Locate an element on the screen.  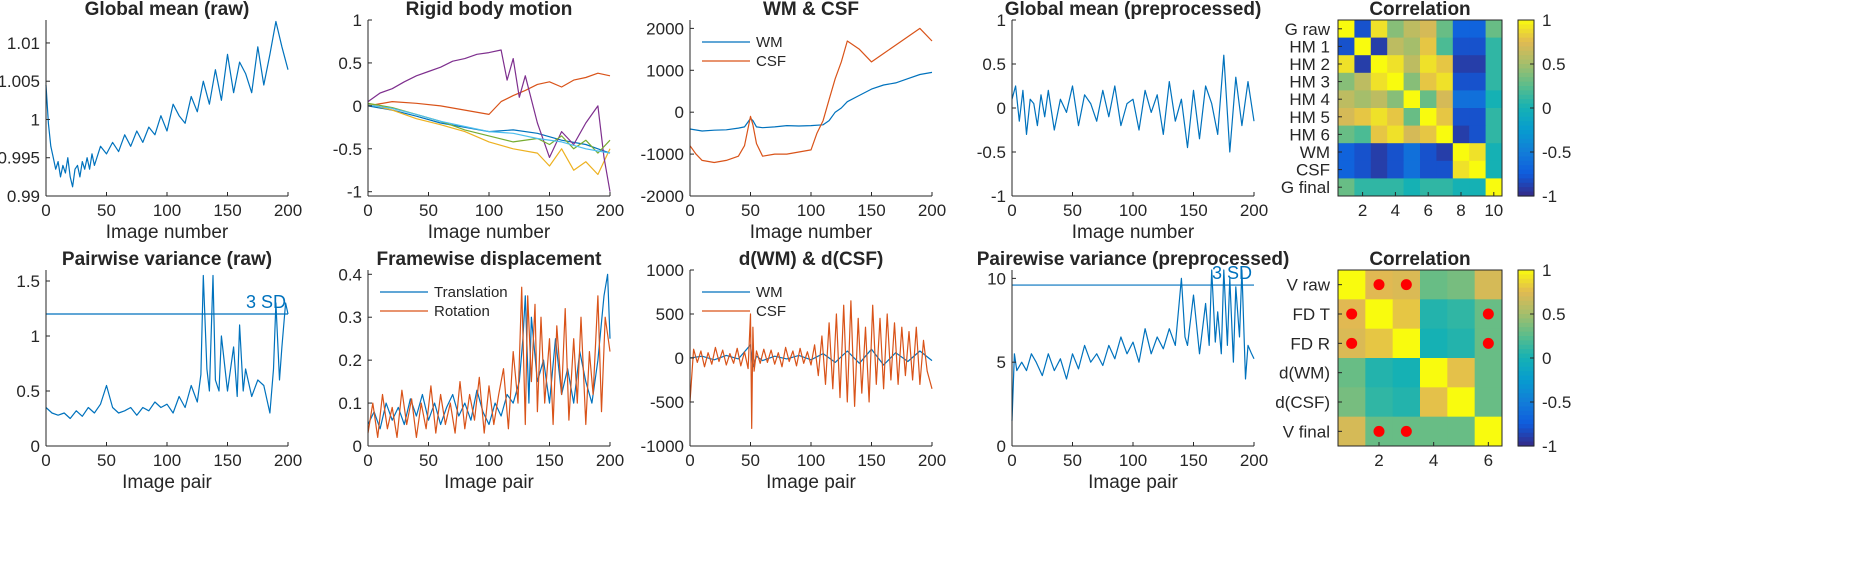
y-tick-label: 0.4 is located at coordinates (350, 274).